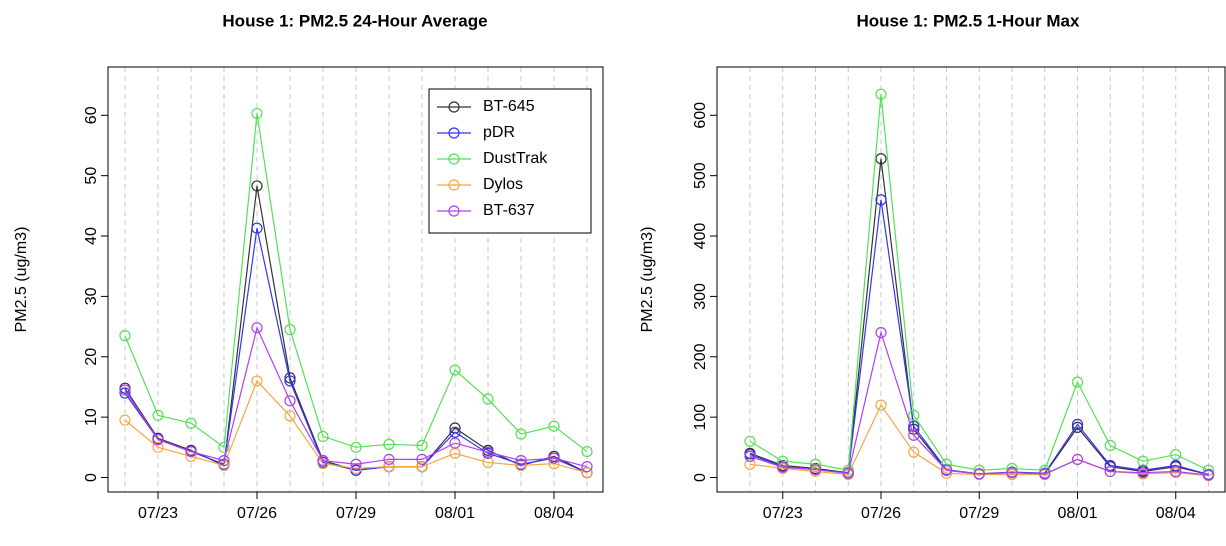 The width and height of the screenshot is (1226, 546). What do you see at coordinates (503, 184) in the screenshot?
I see `legend-label: Dylos` at bounding box center [503, 184].